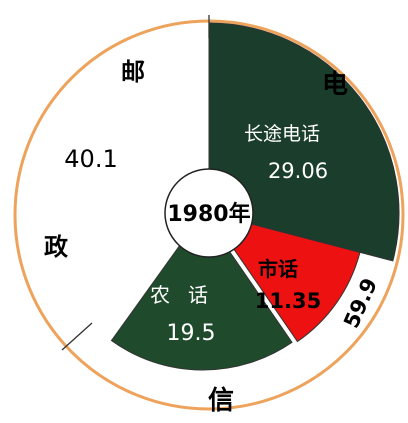 This screenshot has width=408, height=423. Describe the element at coordinates (188, 295) in the screenshot. I see `rural-call-label: 农话` at that location.